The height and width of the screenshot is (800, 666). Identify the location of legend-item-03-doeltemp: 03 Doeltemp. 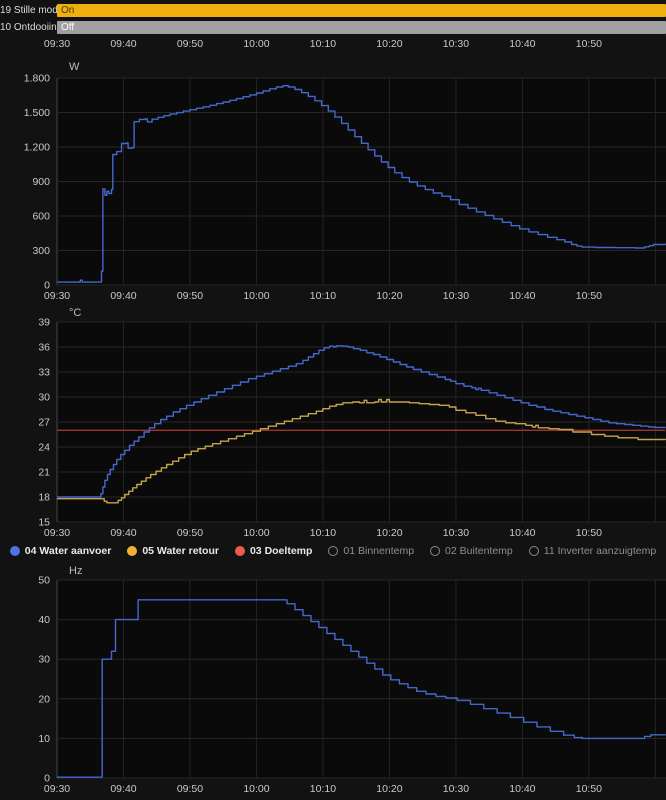
(273, 551).